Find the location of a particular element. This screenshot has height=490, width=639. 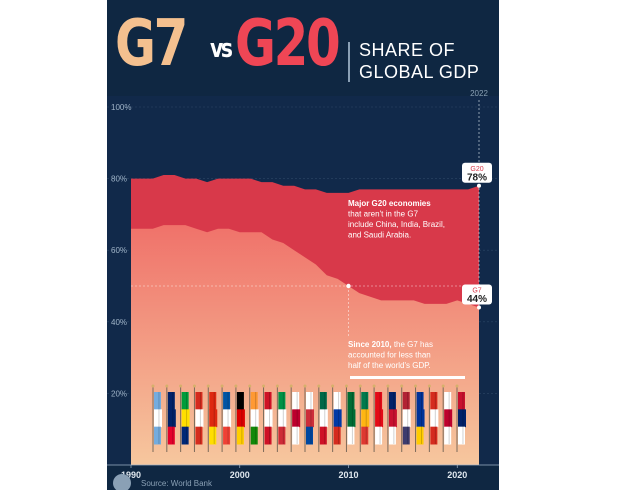

g7-label-name: G7 is located at coordinates (476, 290).